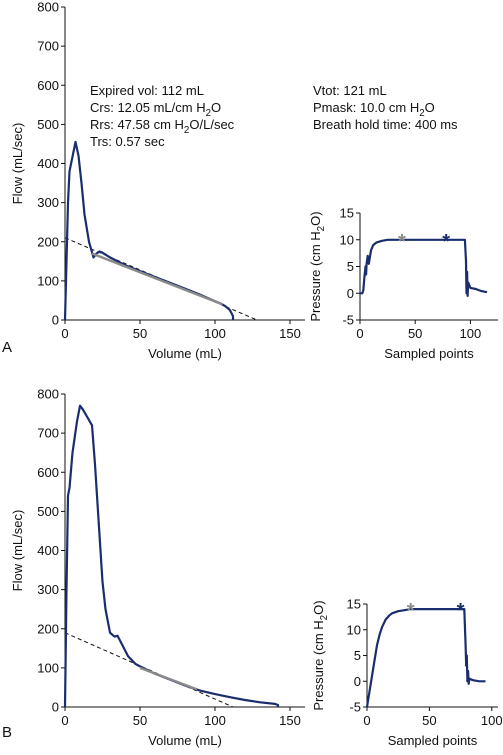 The image size is (503, 755). Describe the element at coordinates (127, 141) in the screenshot. I see `annotation-trs: Trs: 0.57 sec` at that location.